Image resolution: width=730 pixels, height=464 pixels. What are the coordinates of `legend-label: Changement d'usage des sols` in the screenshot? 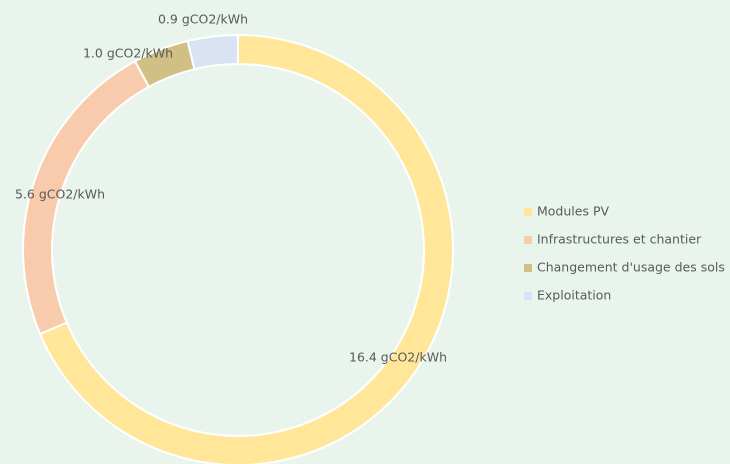 It's located at (631, 267).